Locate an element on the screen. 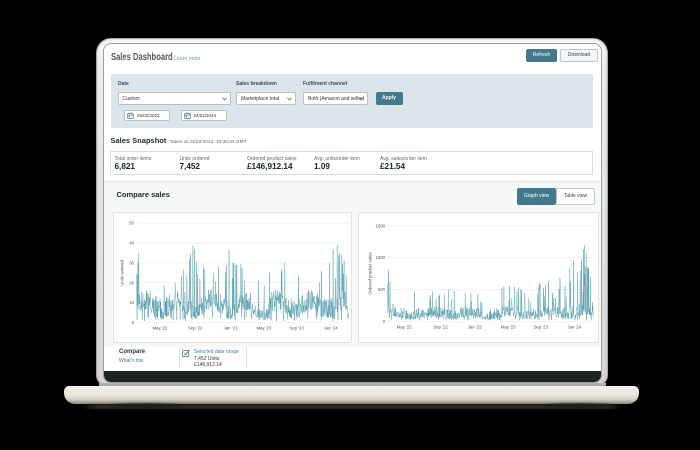 Image resolution: width=700 pixels, height=450 pixels. svg-text: 1500 is located at coordinates (380, 225).